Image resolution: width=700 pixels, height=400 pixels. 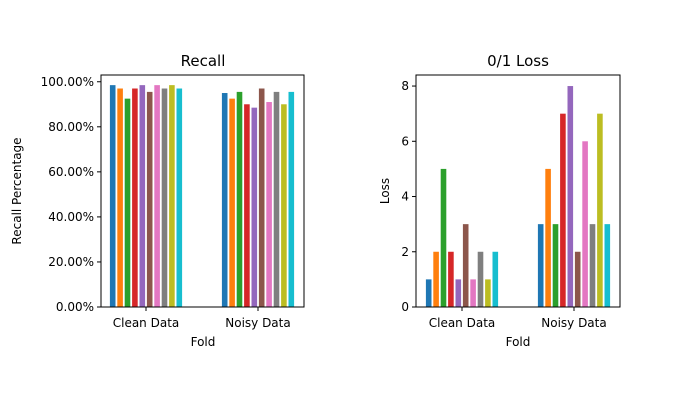 What do you see at coordinates (573, 323) in the screenshot?
I see `loss-x-tick-label-1: Noisy Data` at bounding box center [573, 323].